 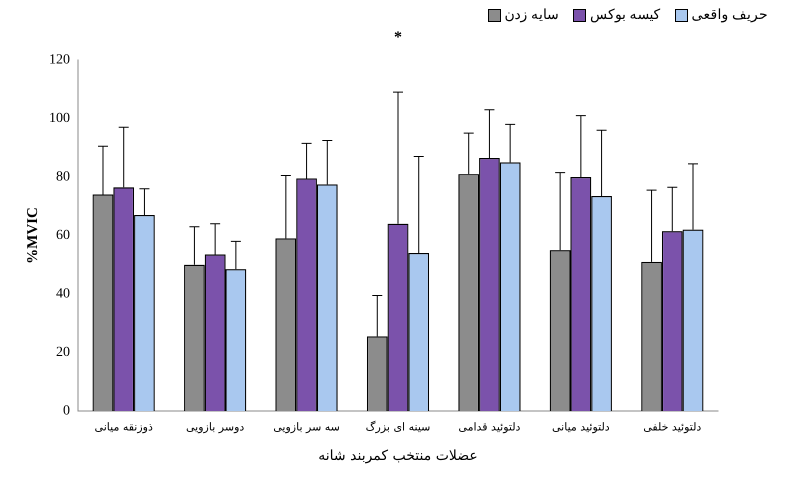 I want to click on x-tick-label: سینه ای بزرگ, so click(x=398, y=427).